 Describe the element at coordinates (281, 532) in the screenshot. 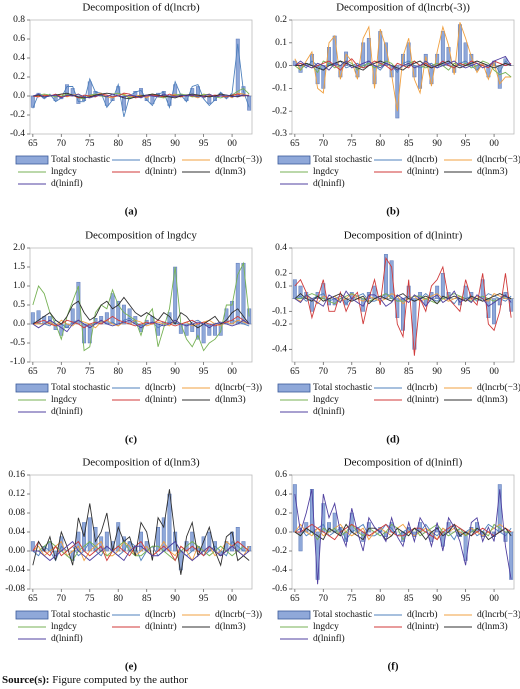

I see `y-tick-label: 0.0` at that location.